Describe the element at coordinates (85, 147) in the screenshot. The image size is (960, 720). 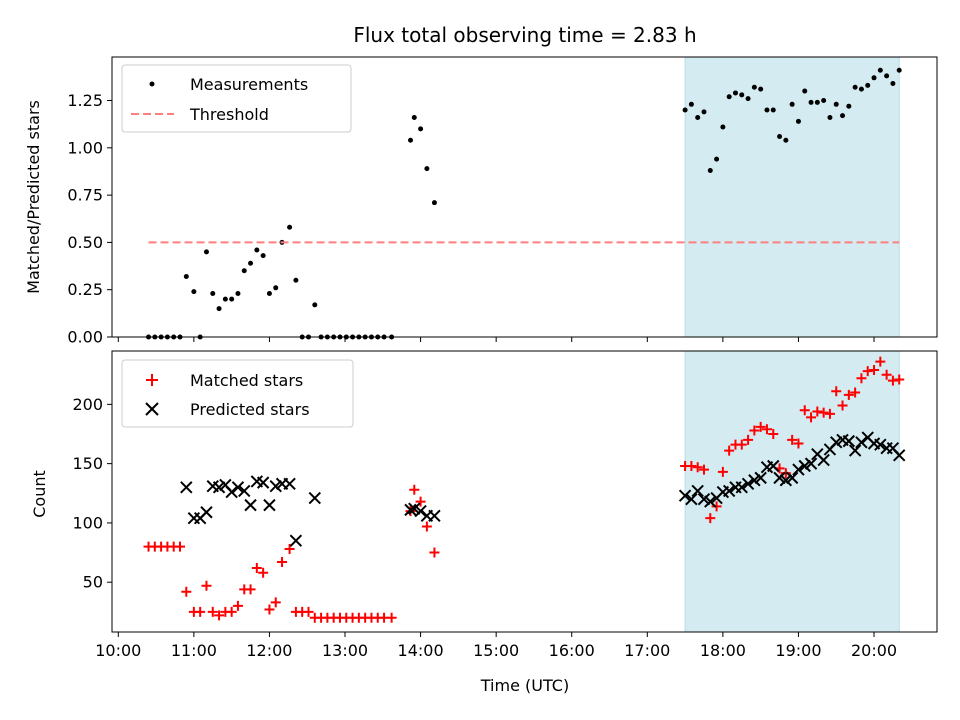
I see `y-tick-label: 1.00` at that location.